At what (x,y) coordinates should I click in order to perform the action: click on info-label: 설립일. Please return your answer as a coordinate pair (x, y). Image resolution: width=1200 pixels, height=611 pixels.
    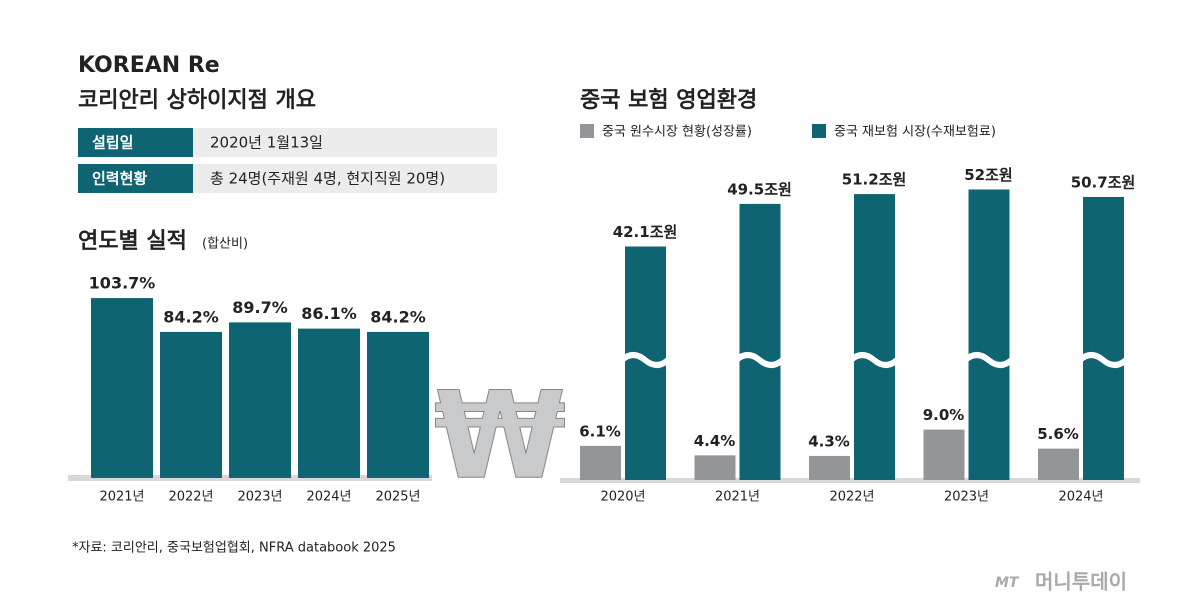
    Looking at the image, I should click on (112, 143).